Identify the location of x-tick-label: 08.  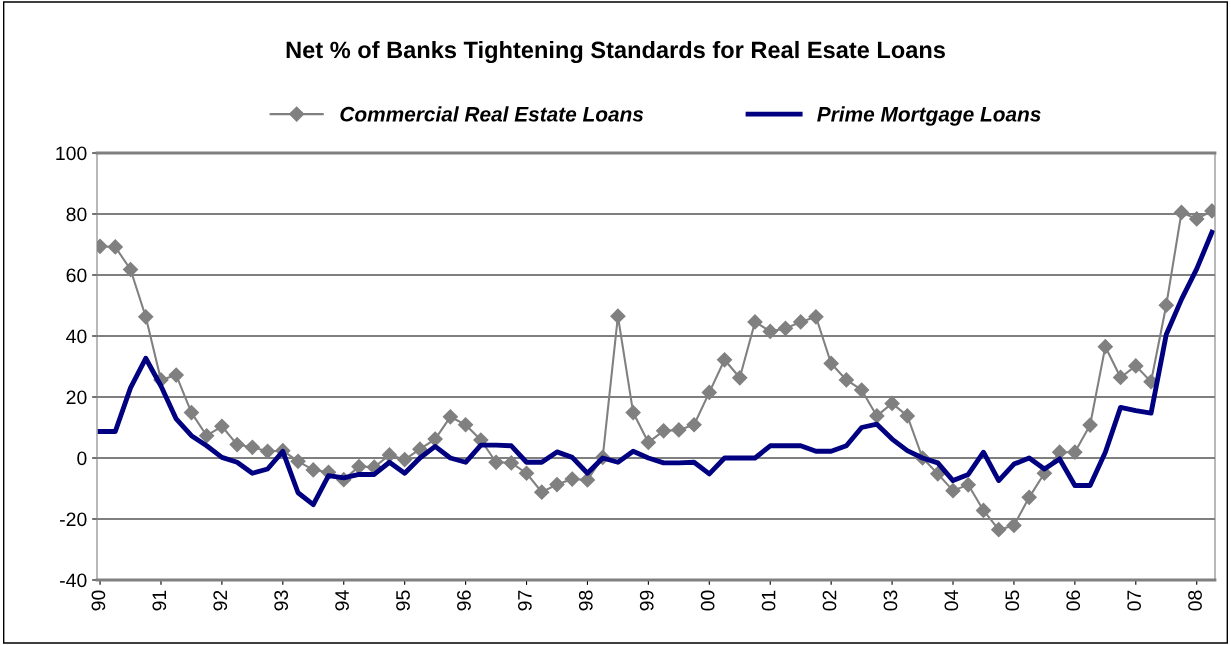
(1195, 600).